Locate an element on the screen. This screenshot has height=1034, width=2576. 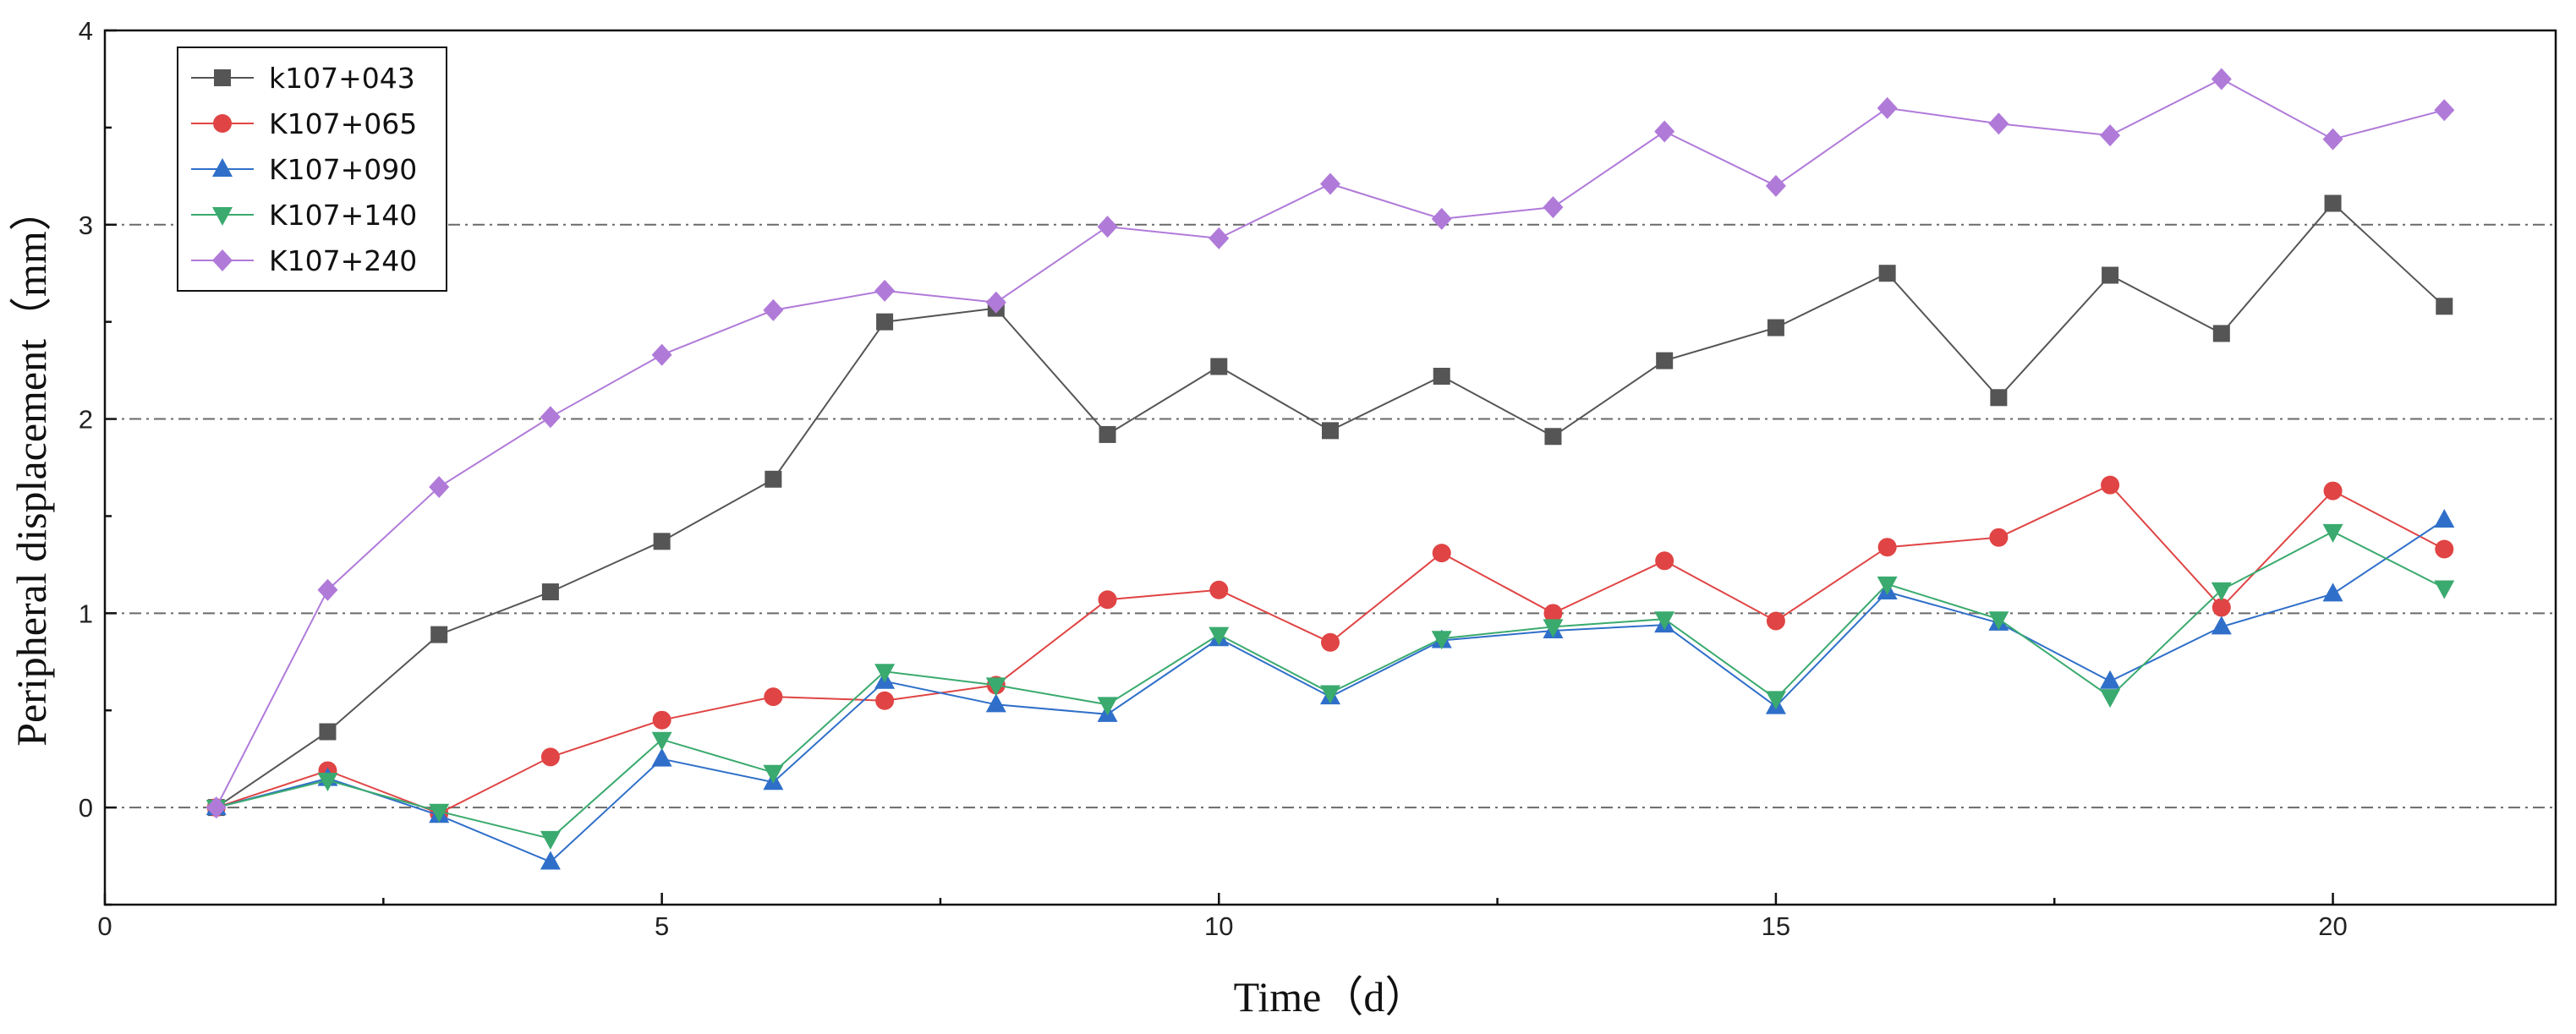
data-point-K107+240-2 is located at coordinates (327, 589).